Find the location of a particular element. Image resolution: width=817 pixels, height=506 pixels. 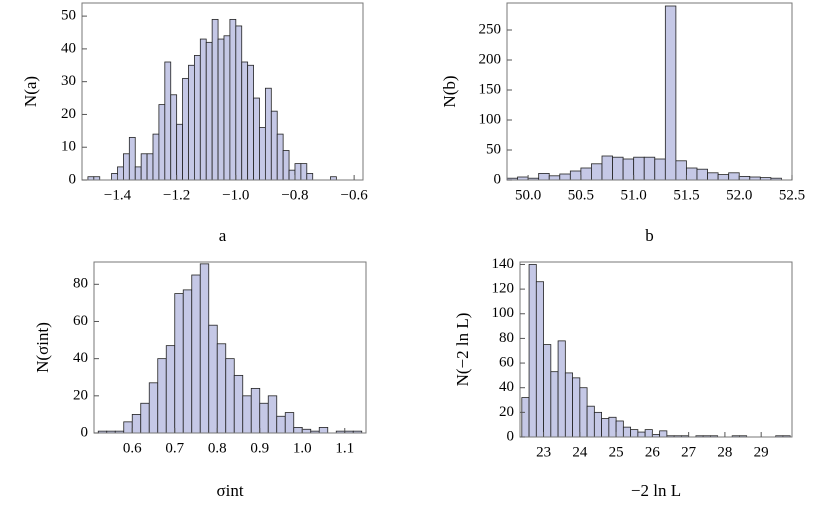

y-tick-label: 250 is located at coordinates (490, 29).